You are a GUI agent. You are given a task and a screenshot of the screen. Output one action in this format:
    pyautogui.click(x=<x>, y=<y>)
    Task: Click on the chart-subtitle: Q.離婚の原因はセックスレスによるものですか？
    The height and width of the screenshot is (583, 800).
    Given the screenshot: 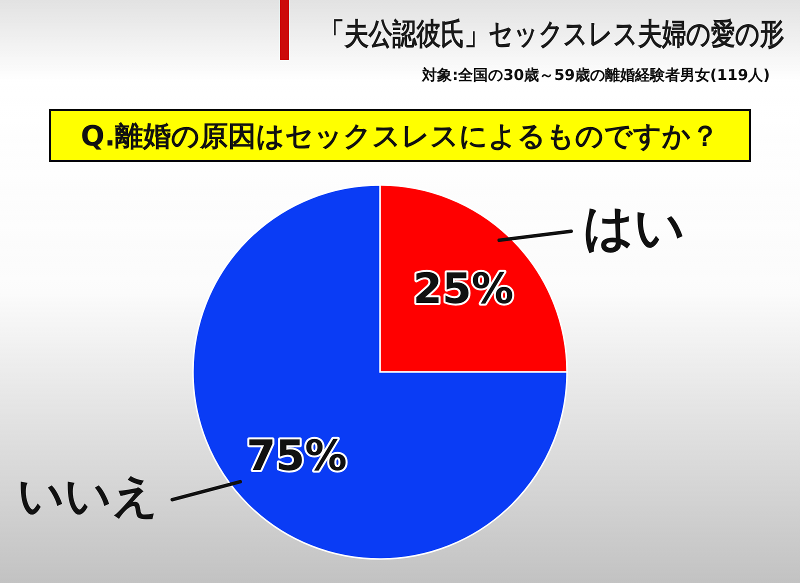 What is the action you would take?
    pyautogui.click(x=400, y=136)
    